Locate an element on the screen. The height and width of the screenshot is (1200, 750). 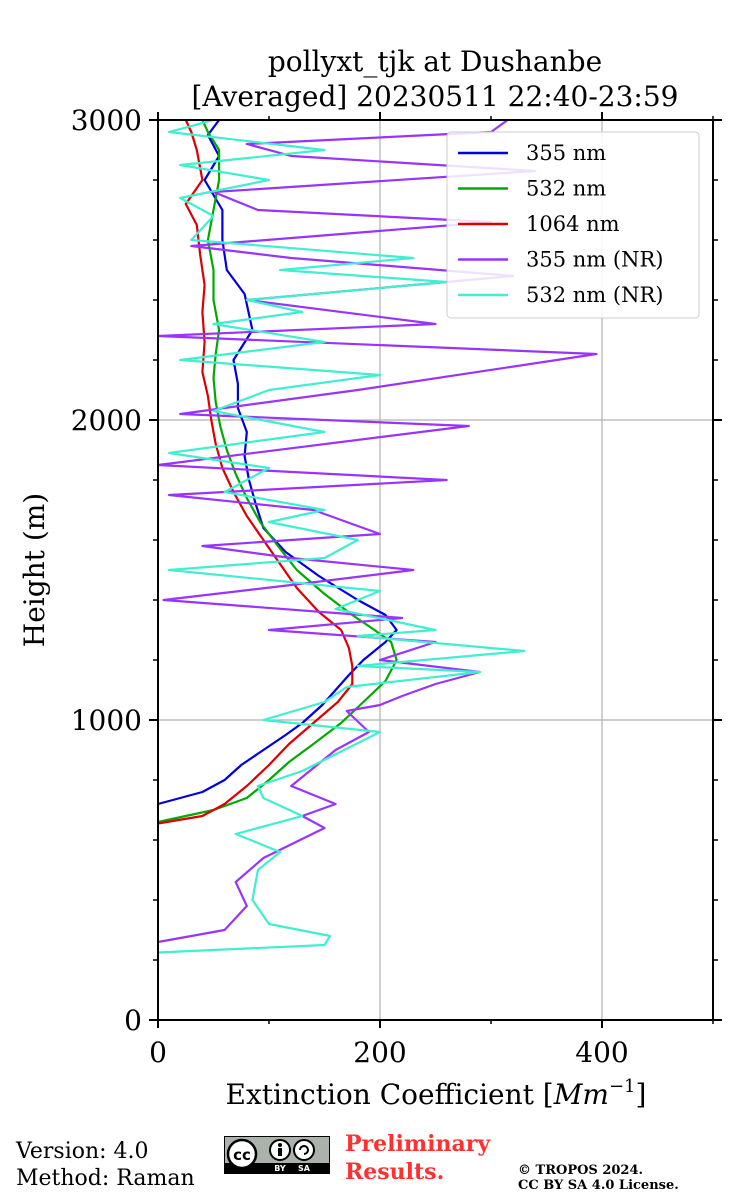
copyright-notice: © TROPOS 2024. CC BY SA 4.0 License. is located at coordinates (598, 1178).